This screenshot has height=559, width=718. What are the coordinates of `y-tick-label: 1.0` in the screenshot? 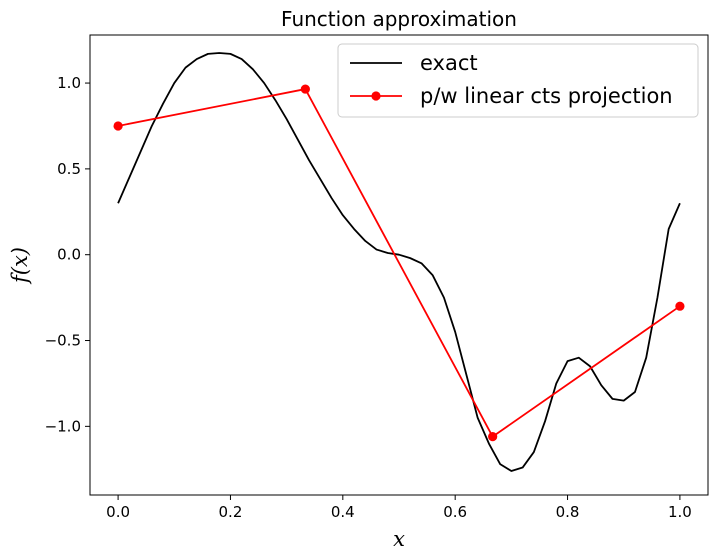 It's located at (69, 83).